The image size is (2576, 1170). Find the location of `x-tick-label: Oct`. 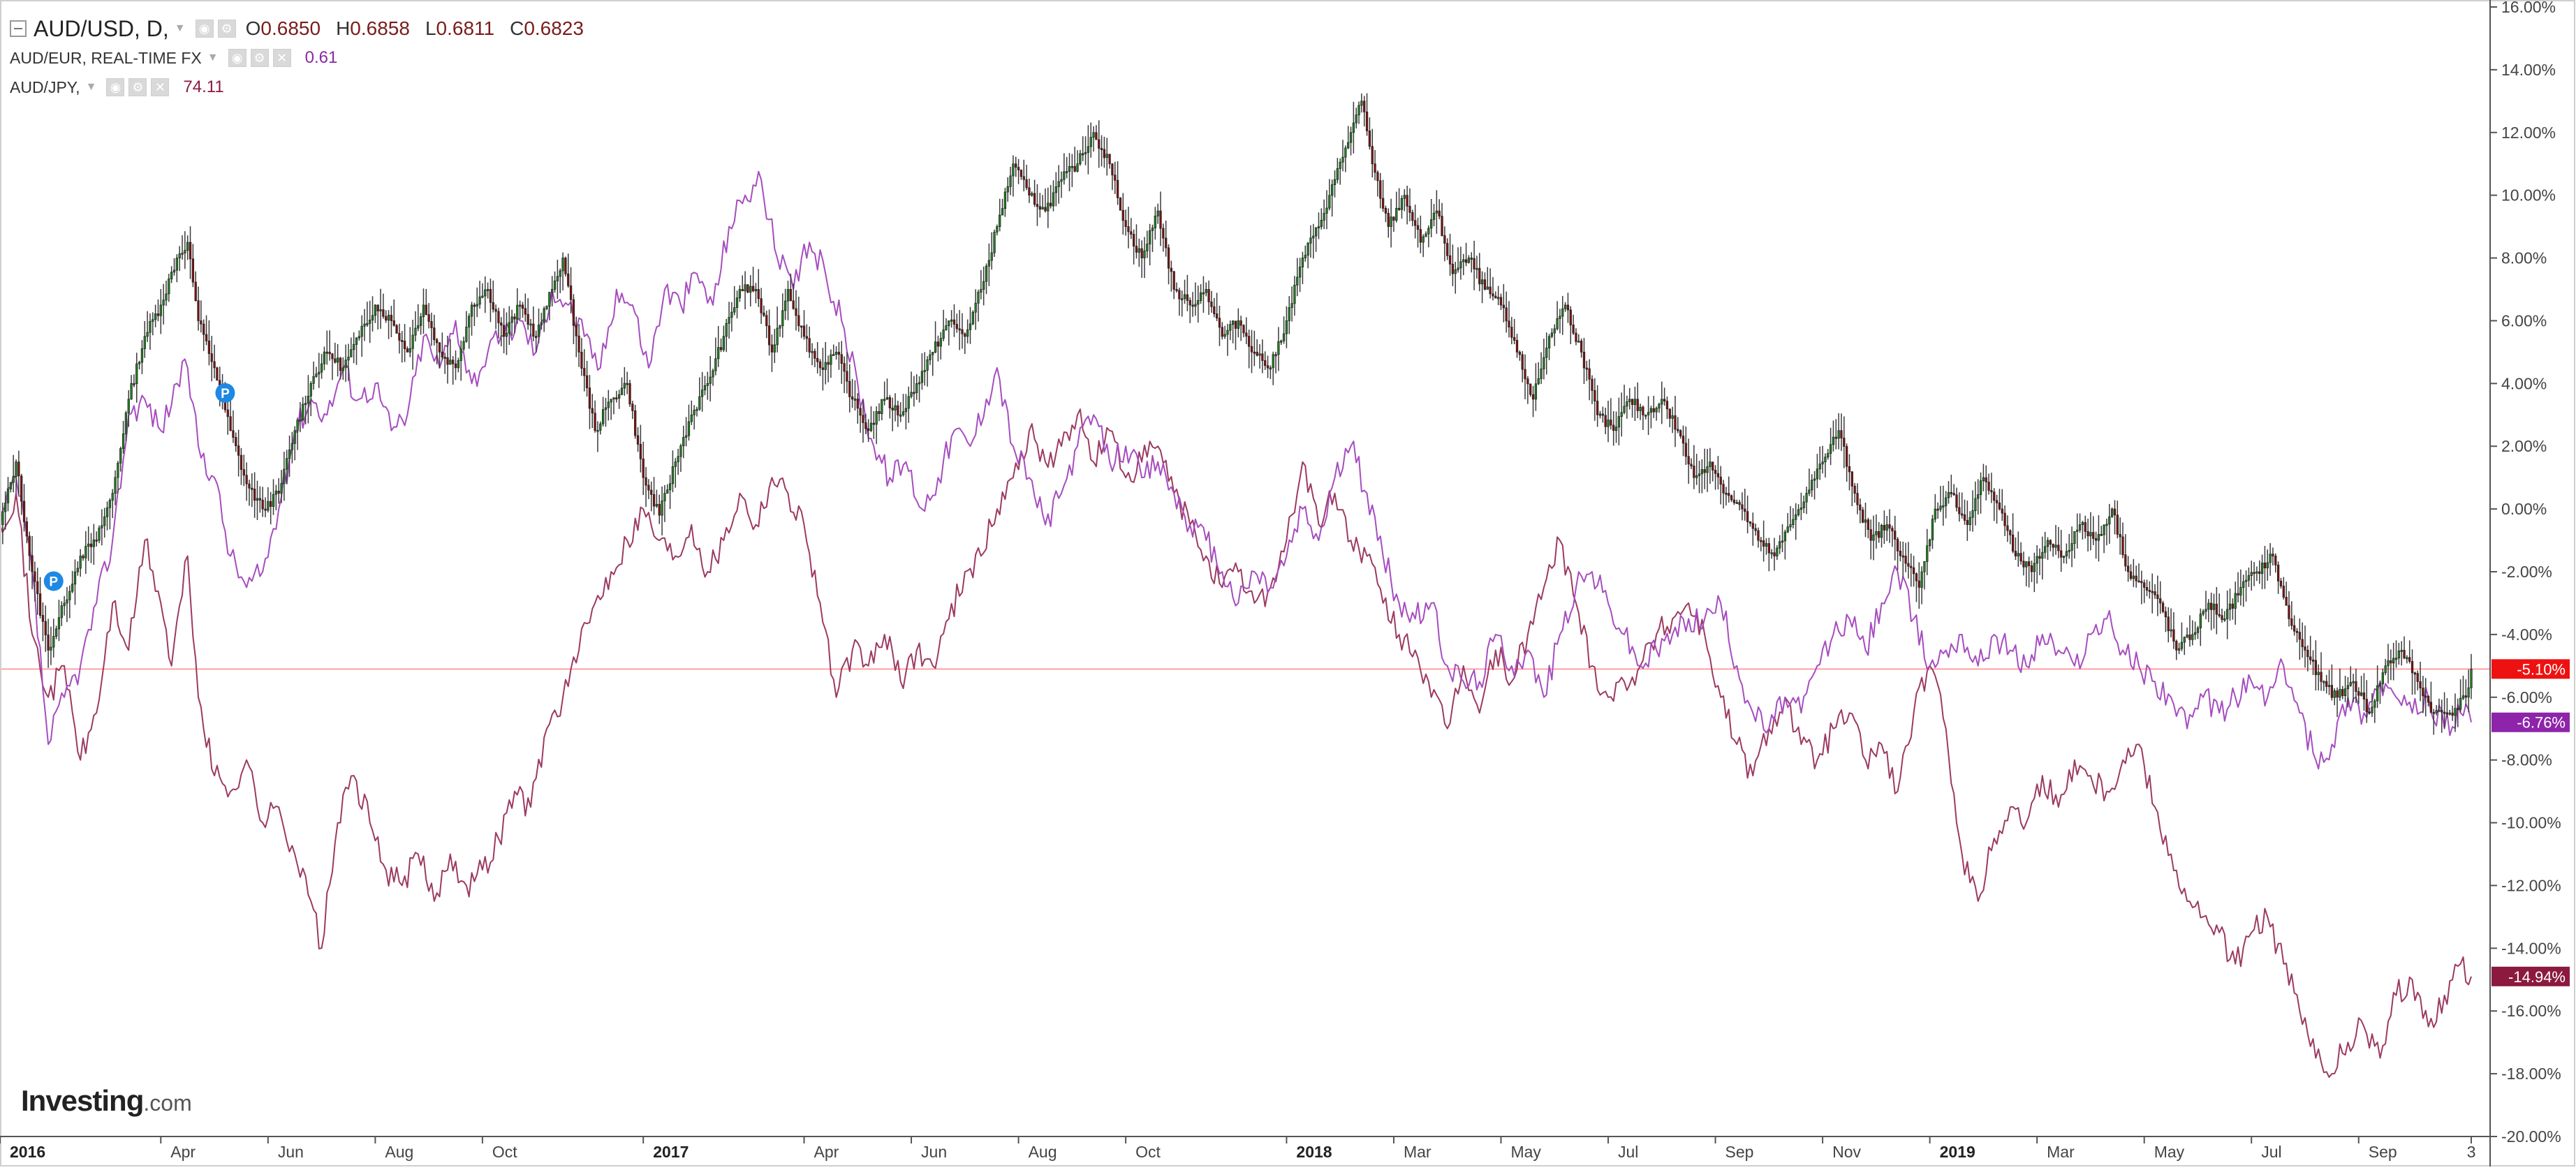

x-tick-label: Oct is located at coordinates (1148, 1152).